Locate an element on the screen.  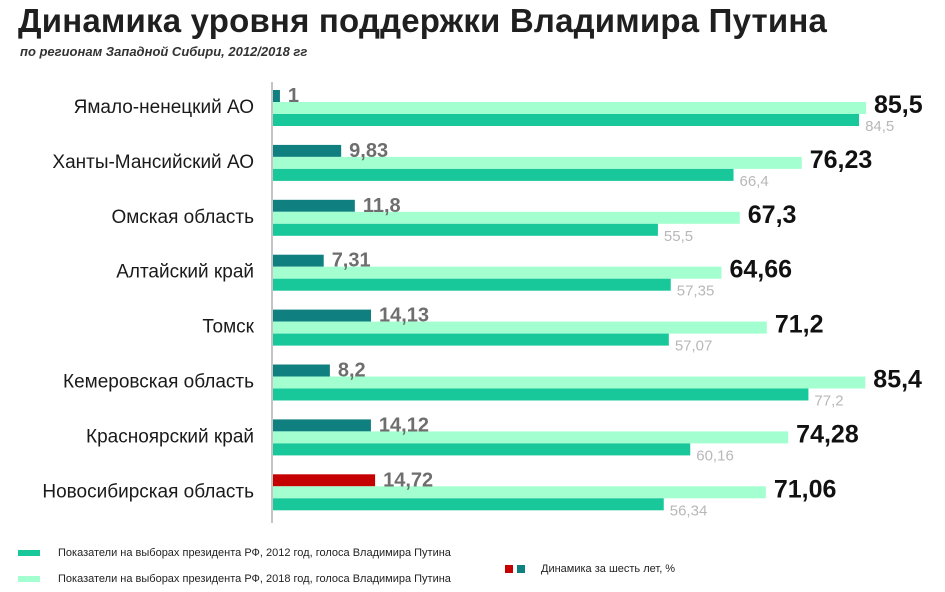
legend-swatch-change is located at coordinates (521, 569).